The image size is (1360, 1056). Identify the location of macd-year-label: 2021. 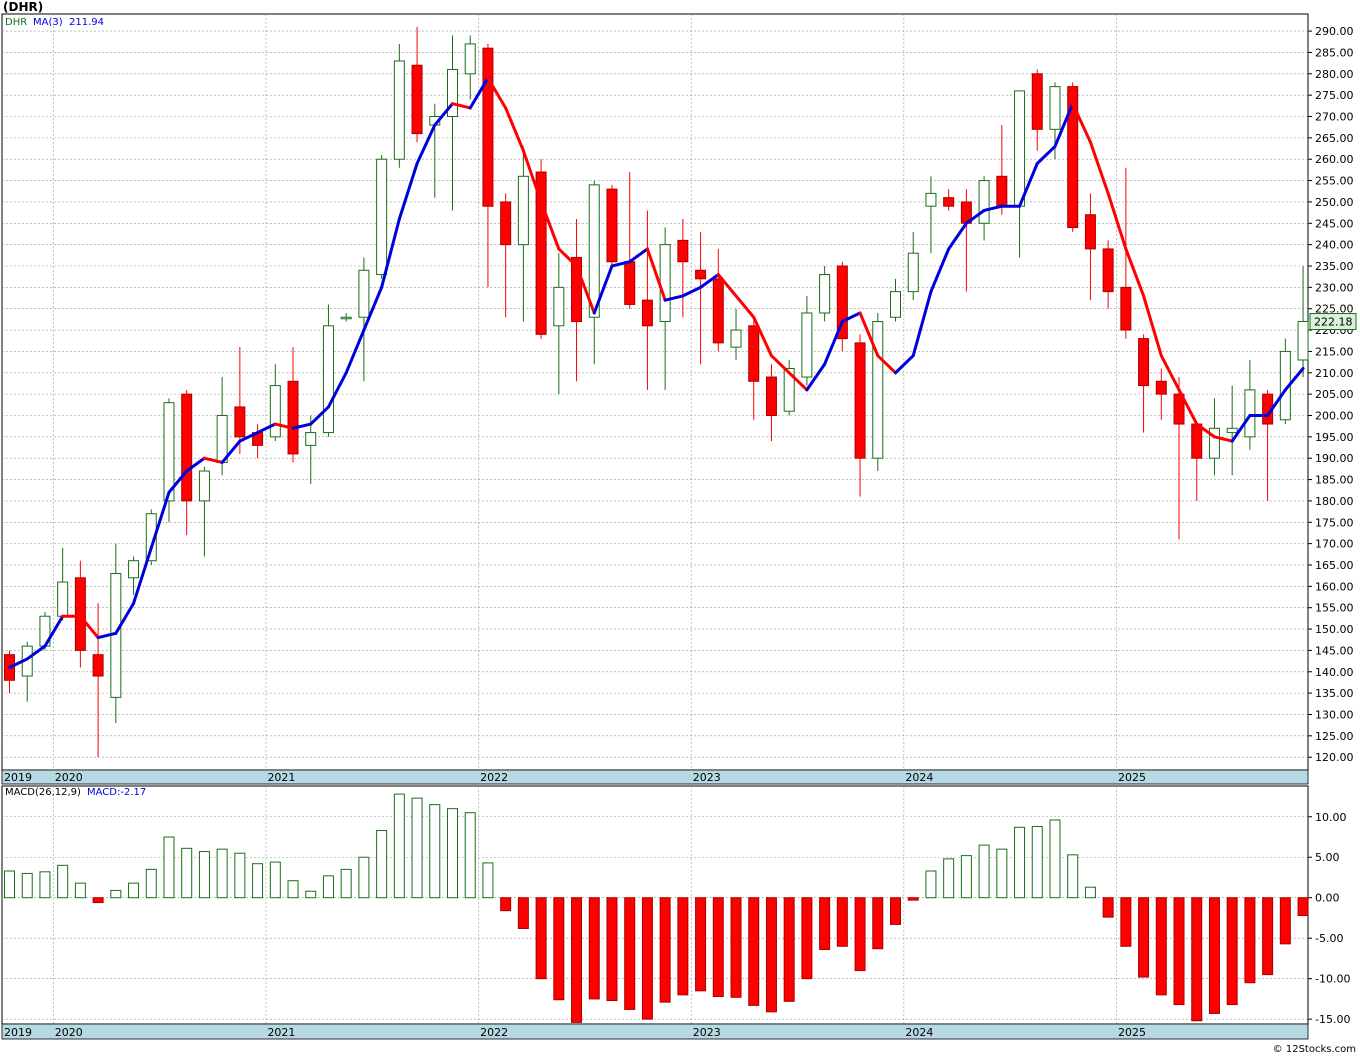
(281, 1032).